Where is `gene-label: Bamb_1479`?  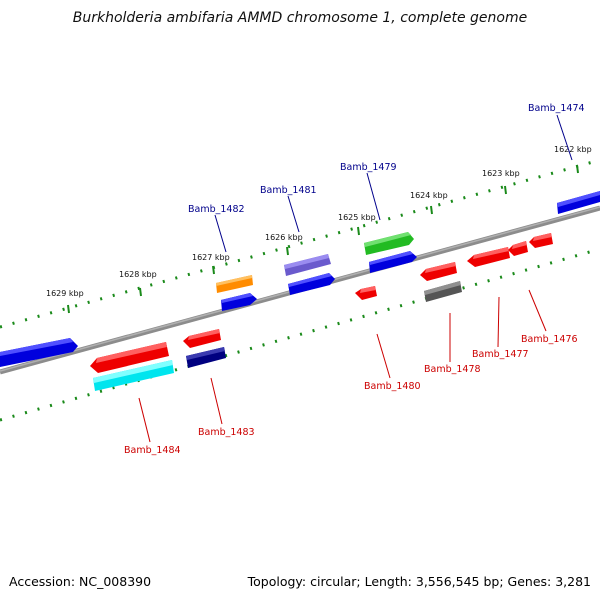
gene-label: Bamb_1479 is located at coordinates (368, 167).